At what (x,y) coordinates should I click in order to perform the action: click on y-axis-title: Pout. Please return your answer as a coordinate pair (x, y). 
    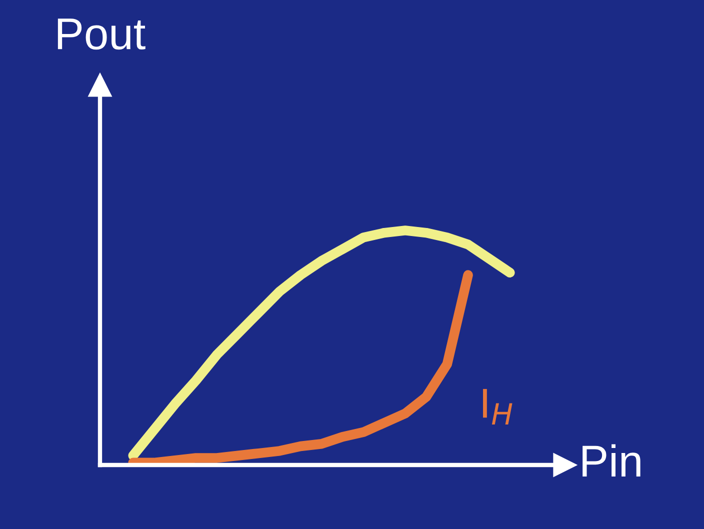
    Looking at the image, I should click on (102, 34).